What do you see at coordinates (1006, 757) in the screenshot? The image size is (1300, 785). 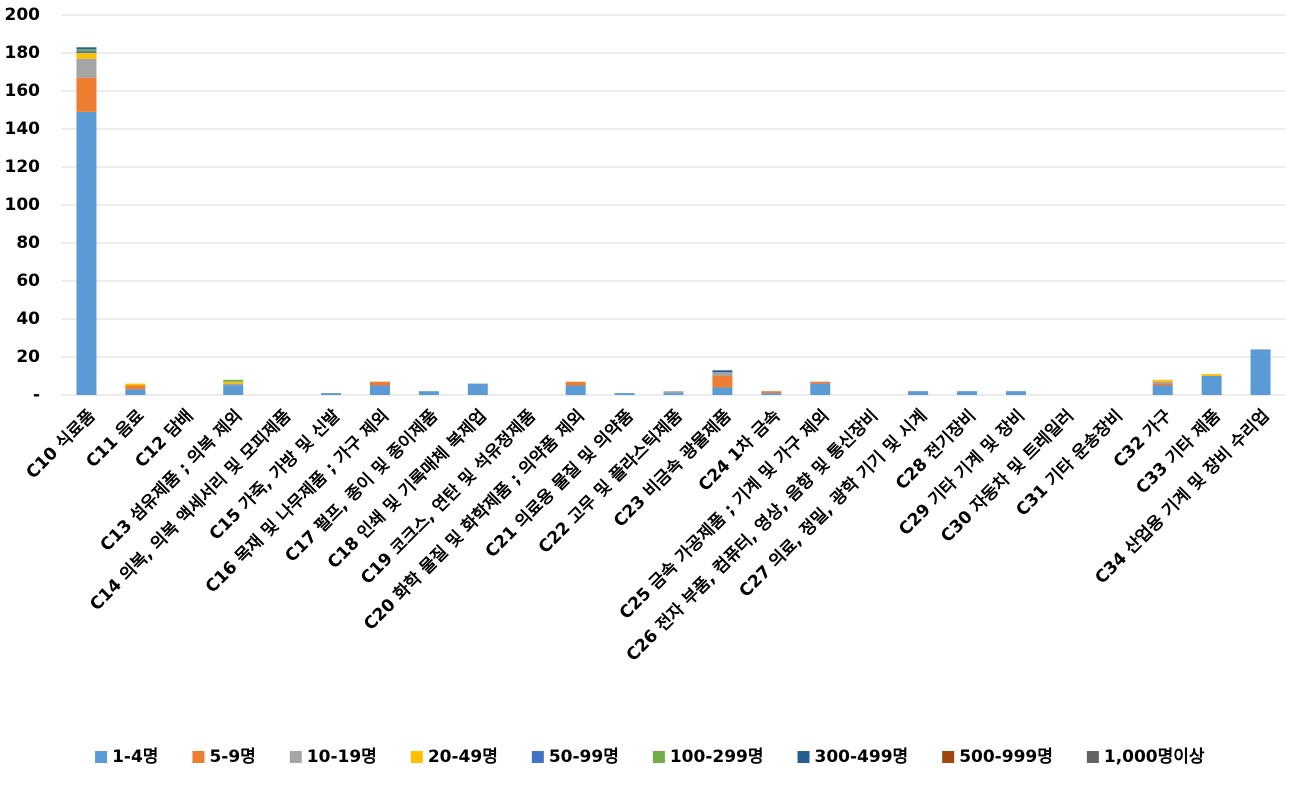 I see `legend-label: 500-999명` at bounding box center [1006, 757].